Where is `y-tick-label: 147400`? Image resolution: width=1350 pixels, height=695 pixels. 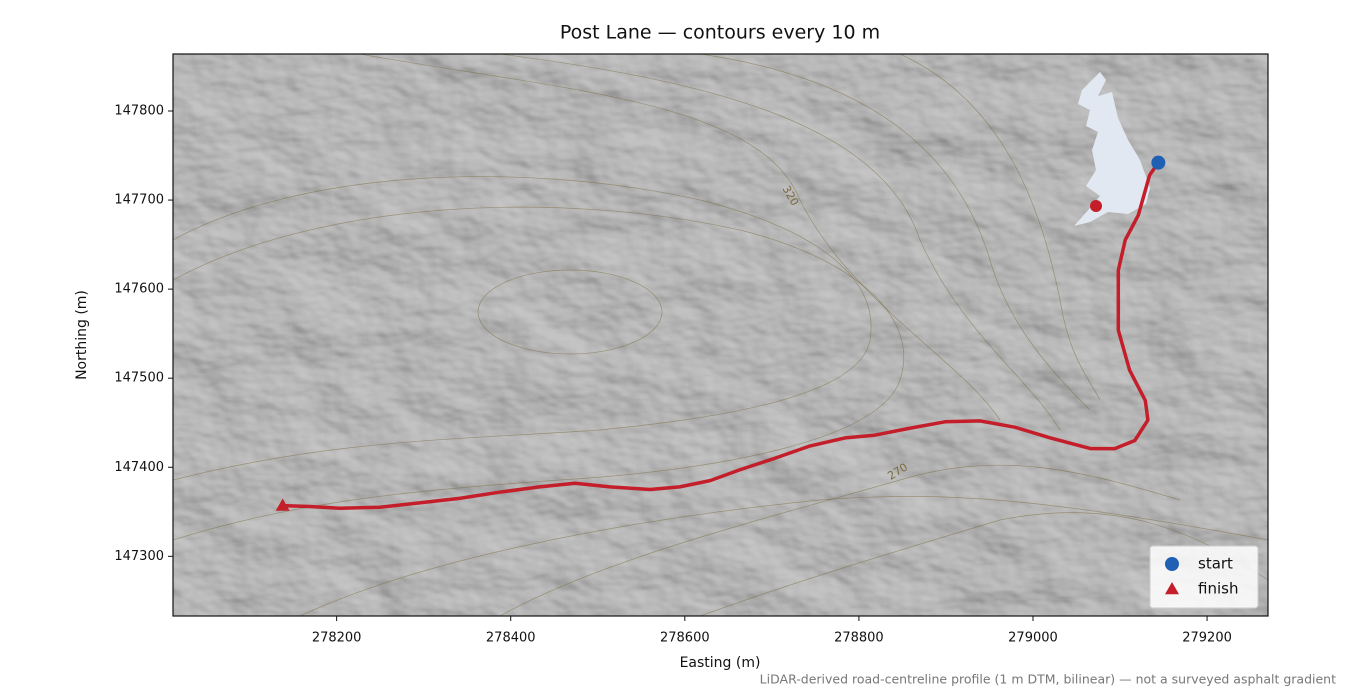 y-tick-label: 147400 is located at coordinates (139, 467).